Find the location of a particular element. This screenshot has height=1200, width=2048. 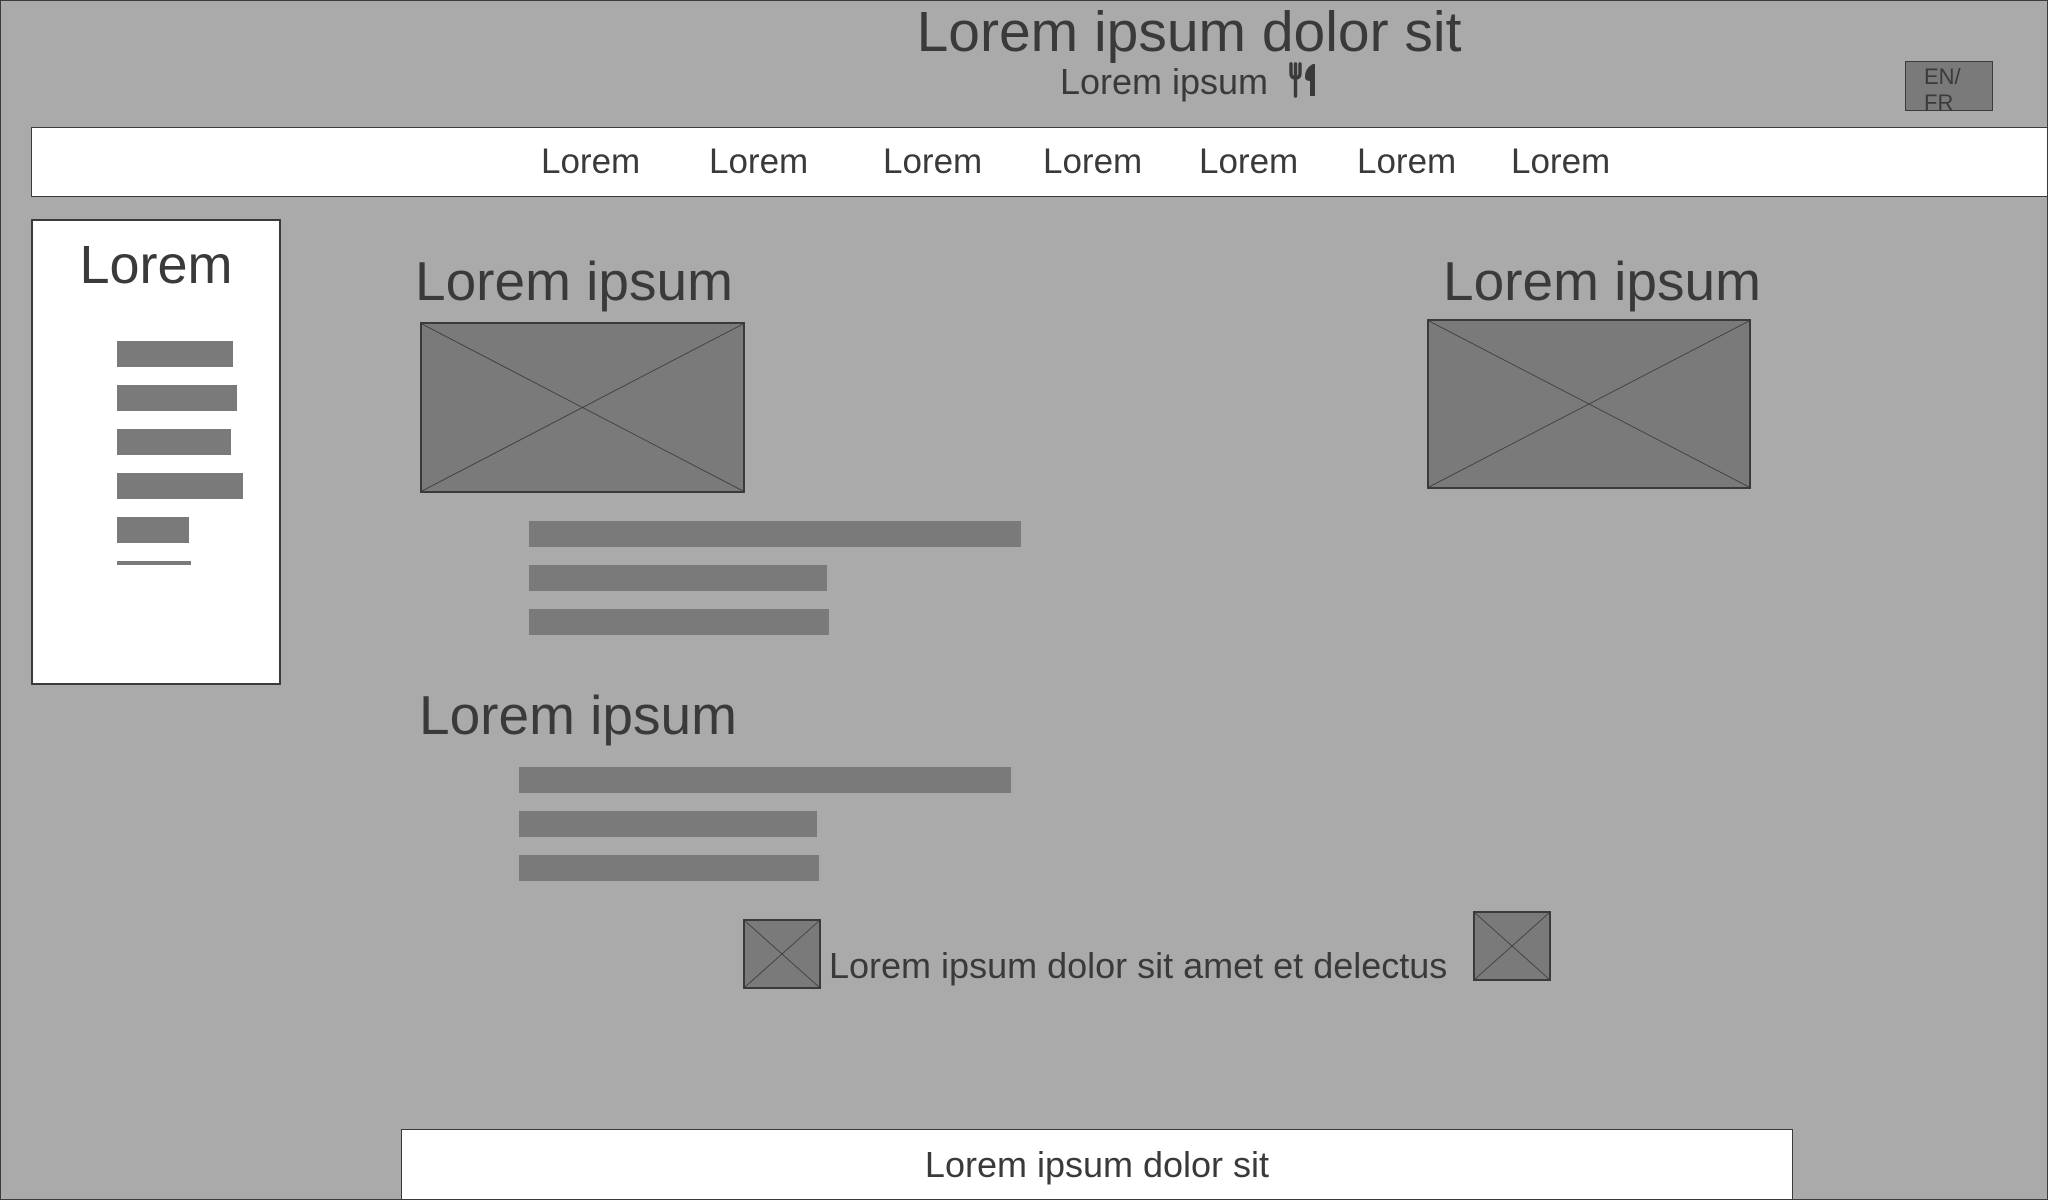

sidebar: Lorem is located at coordinates (156, 452).